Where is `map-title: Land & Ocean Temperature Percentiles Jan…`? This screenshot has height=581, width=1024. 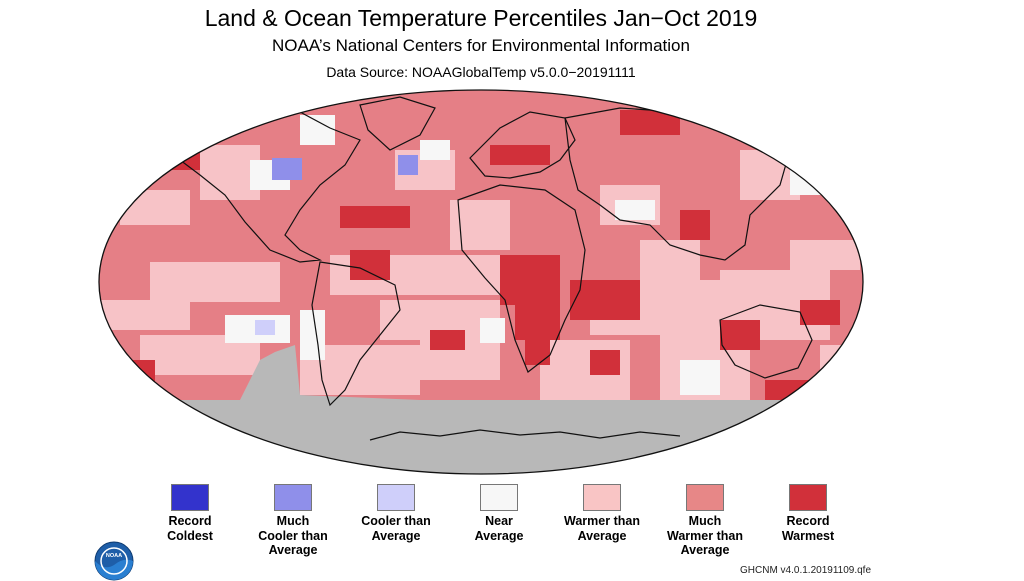
map-title: Land & Ocean Temperature Percentiles Jan… is located at coordinates (481, 18).